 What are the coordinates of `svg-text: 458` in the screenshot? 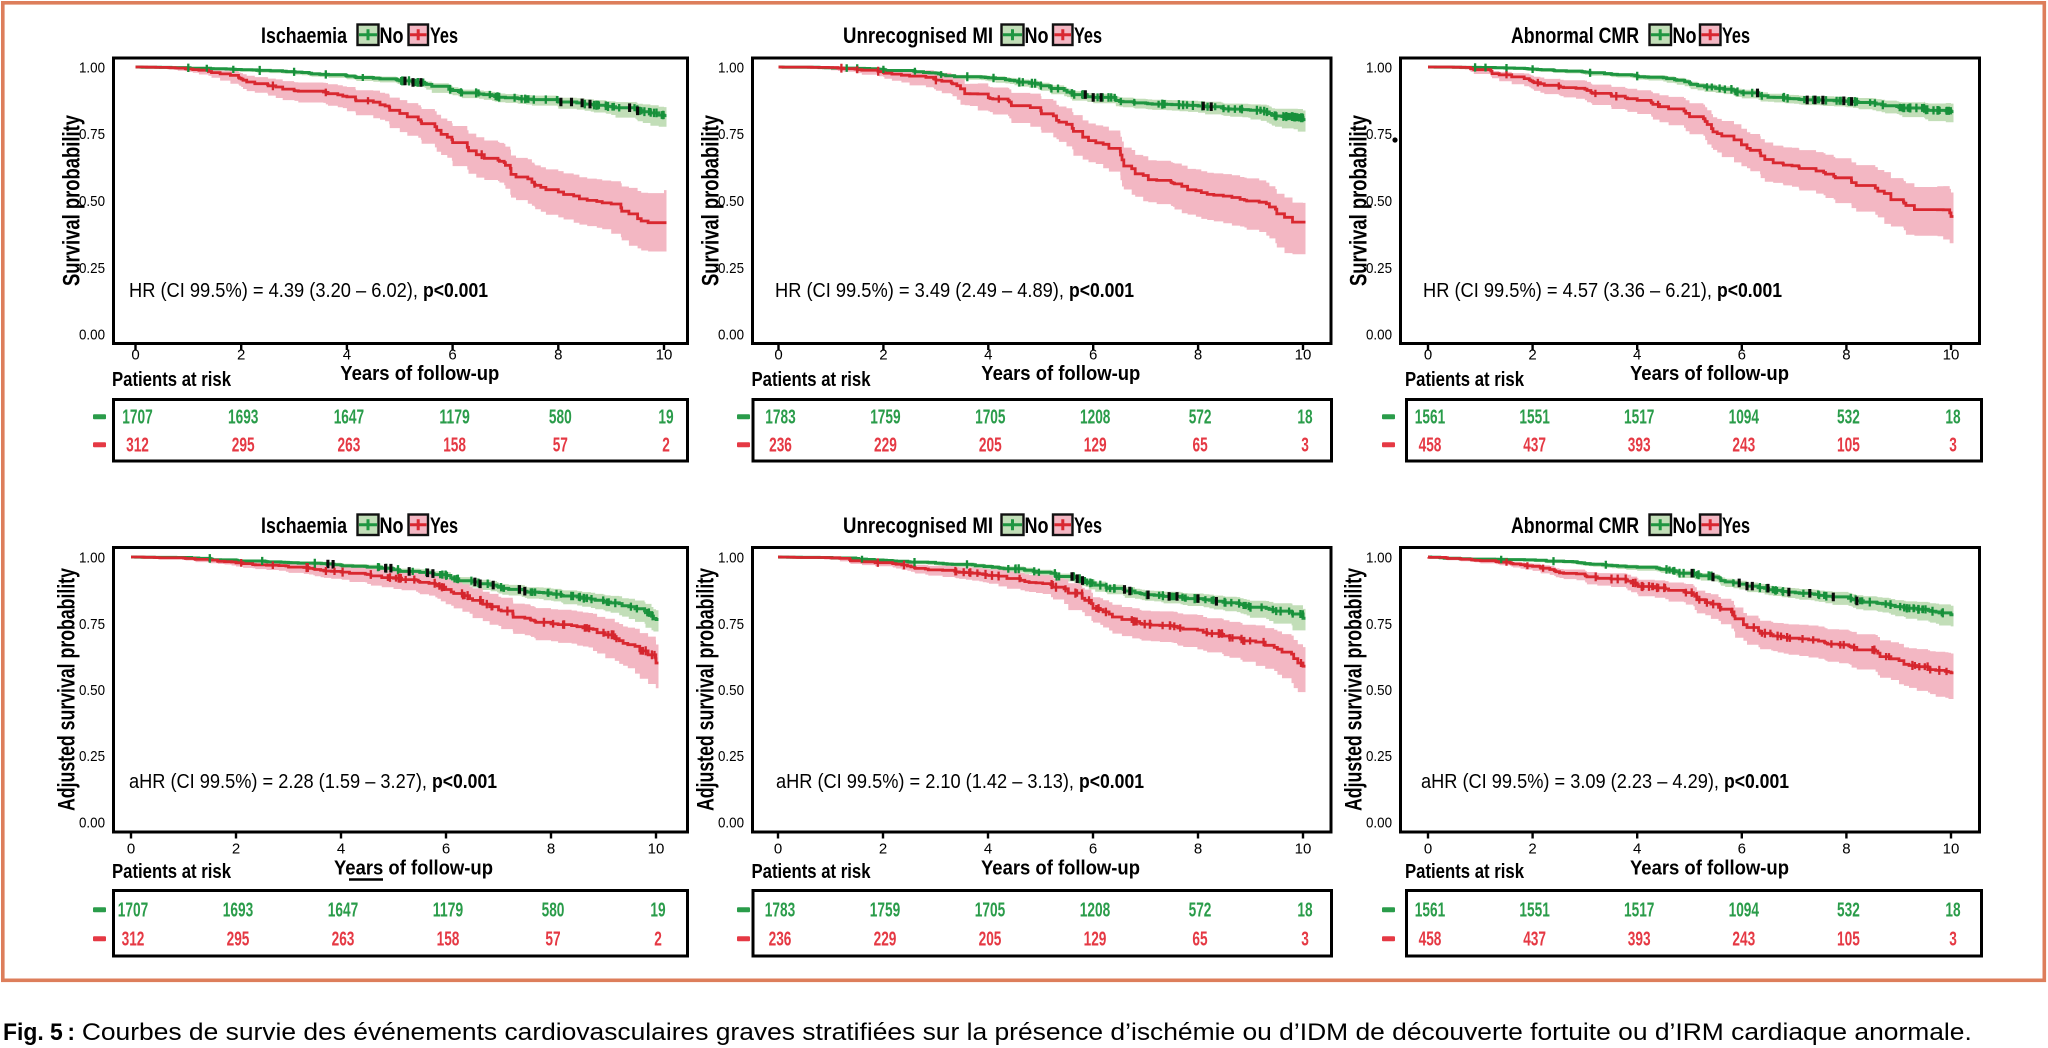 It's located at (1430, 940).